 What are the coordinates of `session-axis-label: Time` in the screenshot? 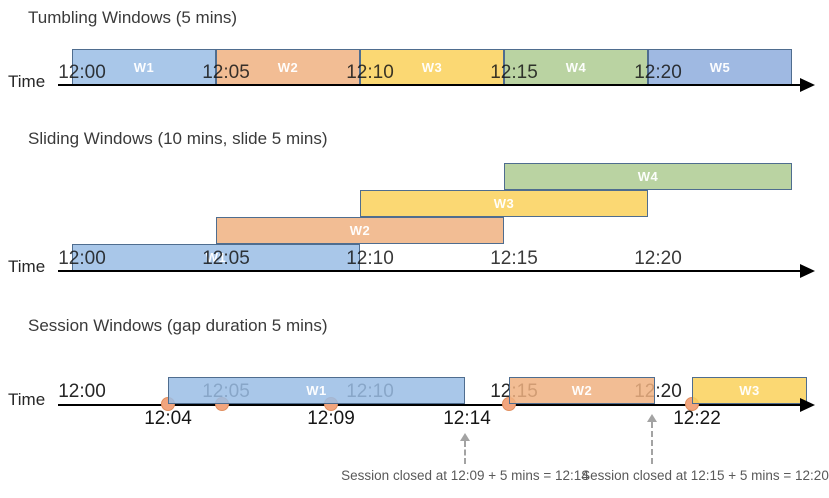 It's located at (27, 399).